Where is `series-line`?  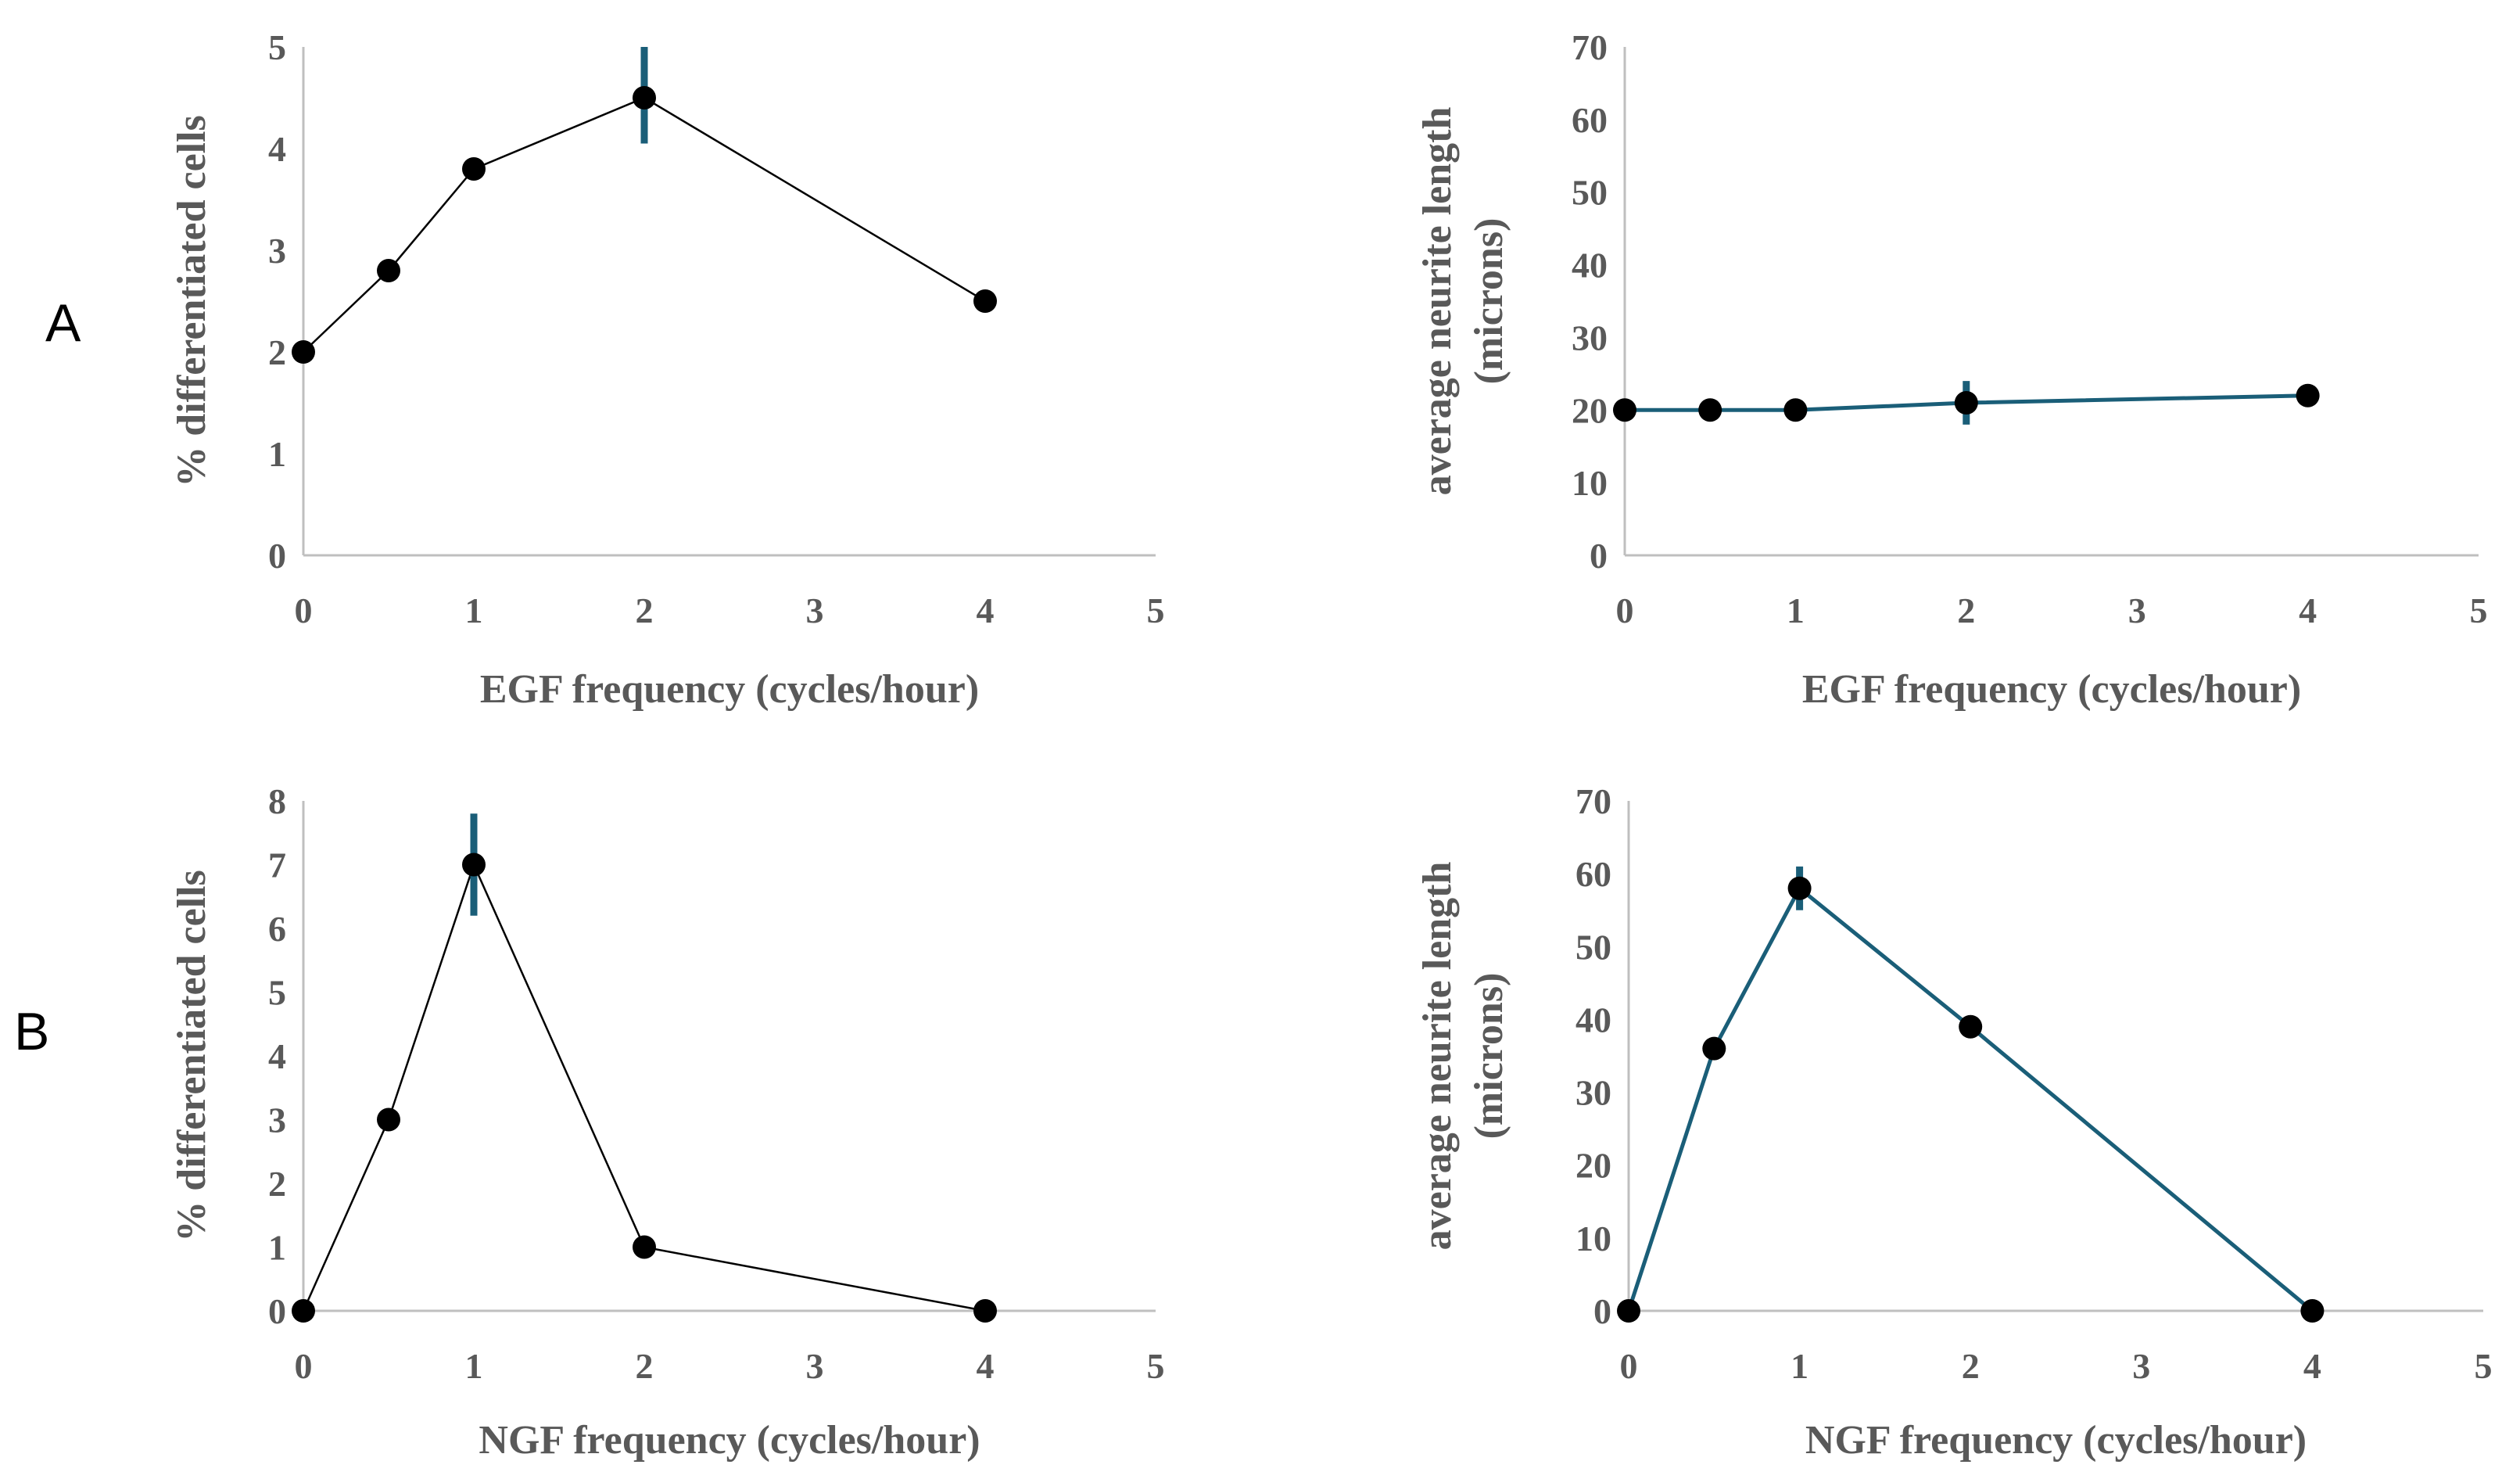 series-line is located at coordinates (1970, 1098).